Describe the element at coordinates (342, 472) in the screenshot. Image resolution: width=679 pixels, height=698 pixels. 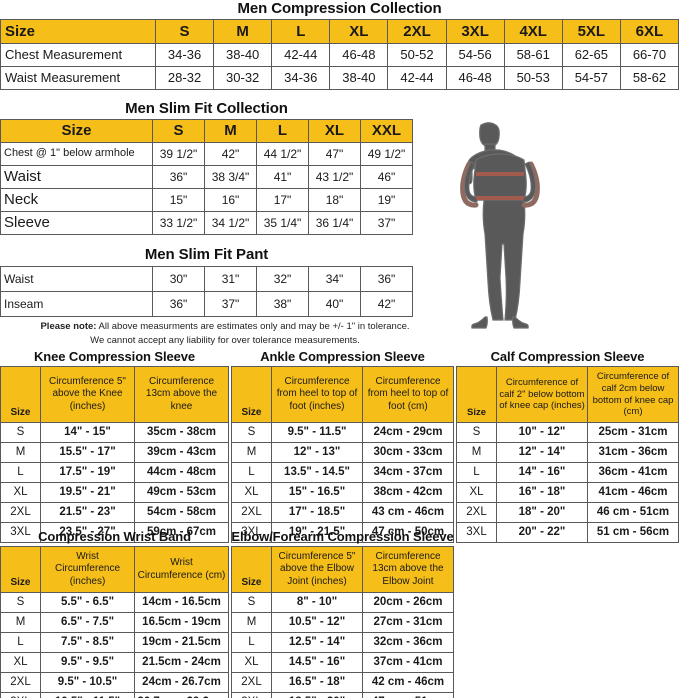
I see `table-row: L 13.5" - 14.5" 34cm - 37cm` at that location.